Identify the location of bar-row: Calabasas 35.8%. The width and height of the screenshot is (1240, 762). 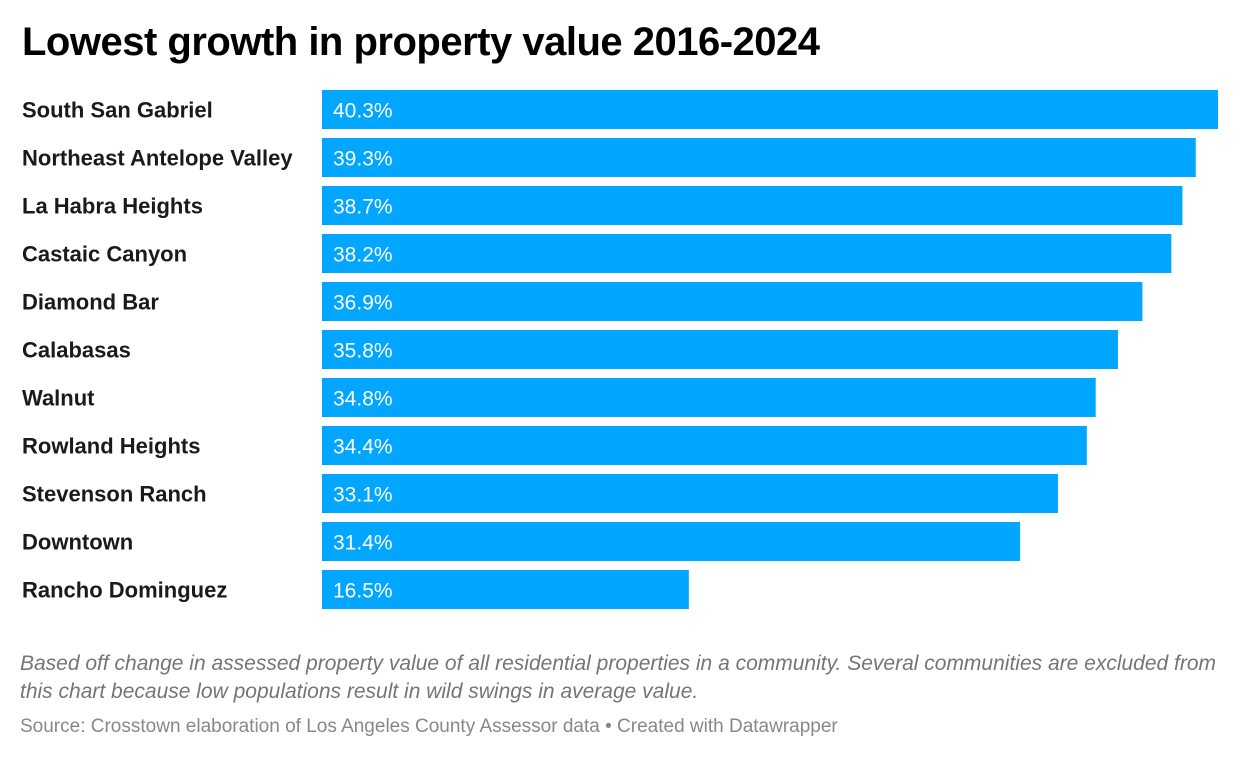
(570, 349).